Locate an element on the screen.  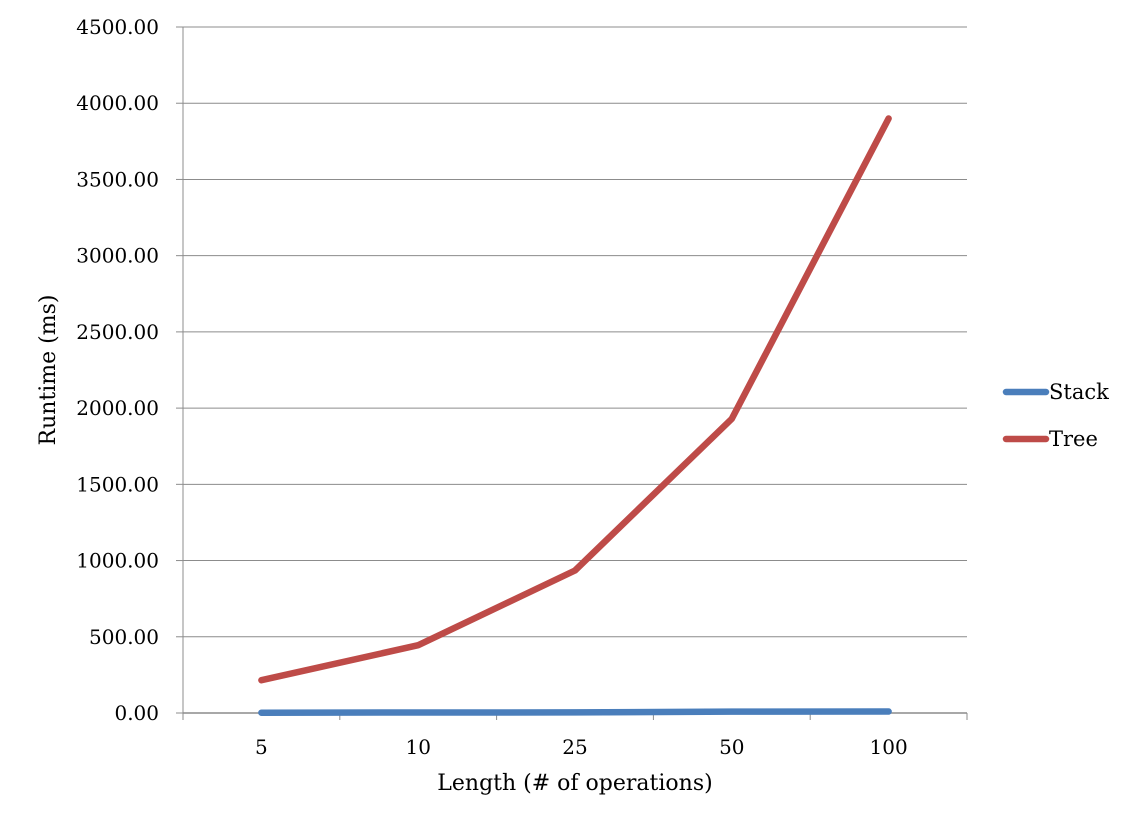
y-tick-label: 2000.00 is located at coordinates (117, 408).